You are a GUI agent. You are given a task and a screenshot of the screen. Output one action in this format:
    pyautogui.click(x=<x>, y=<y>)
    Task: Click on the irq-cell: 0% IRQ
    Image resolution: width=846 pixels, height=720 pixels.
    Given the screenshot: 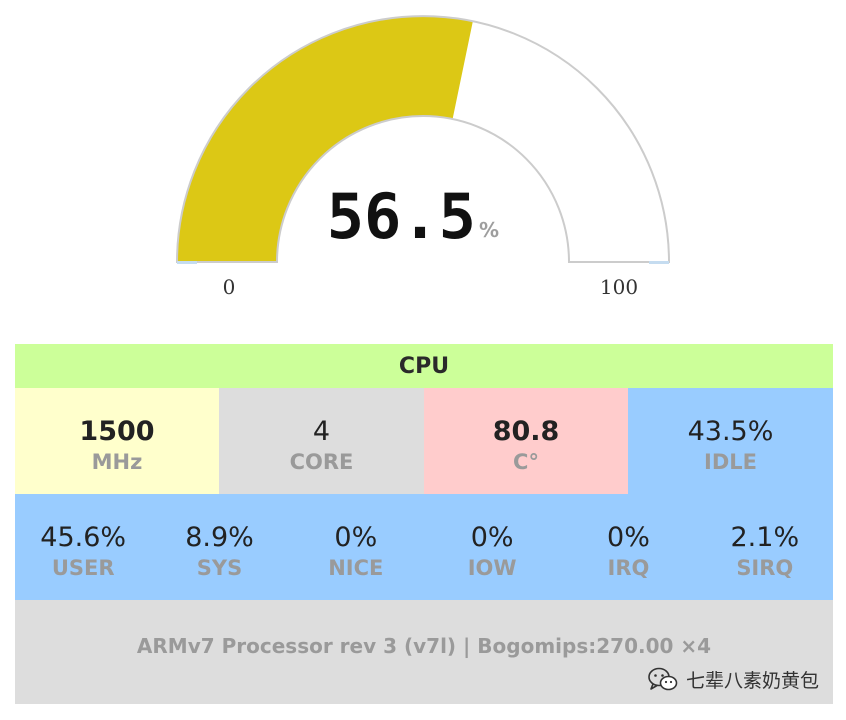 What is the action you would take?
    pyautogui.click(x=628, y=547)
    